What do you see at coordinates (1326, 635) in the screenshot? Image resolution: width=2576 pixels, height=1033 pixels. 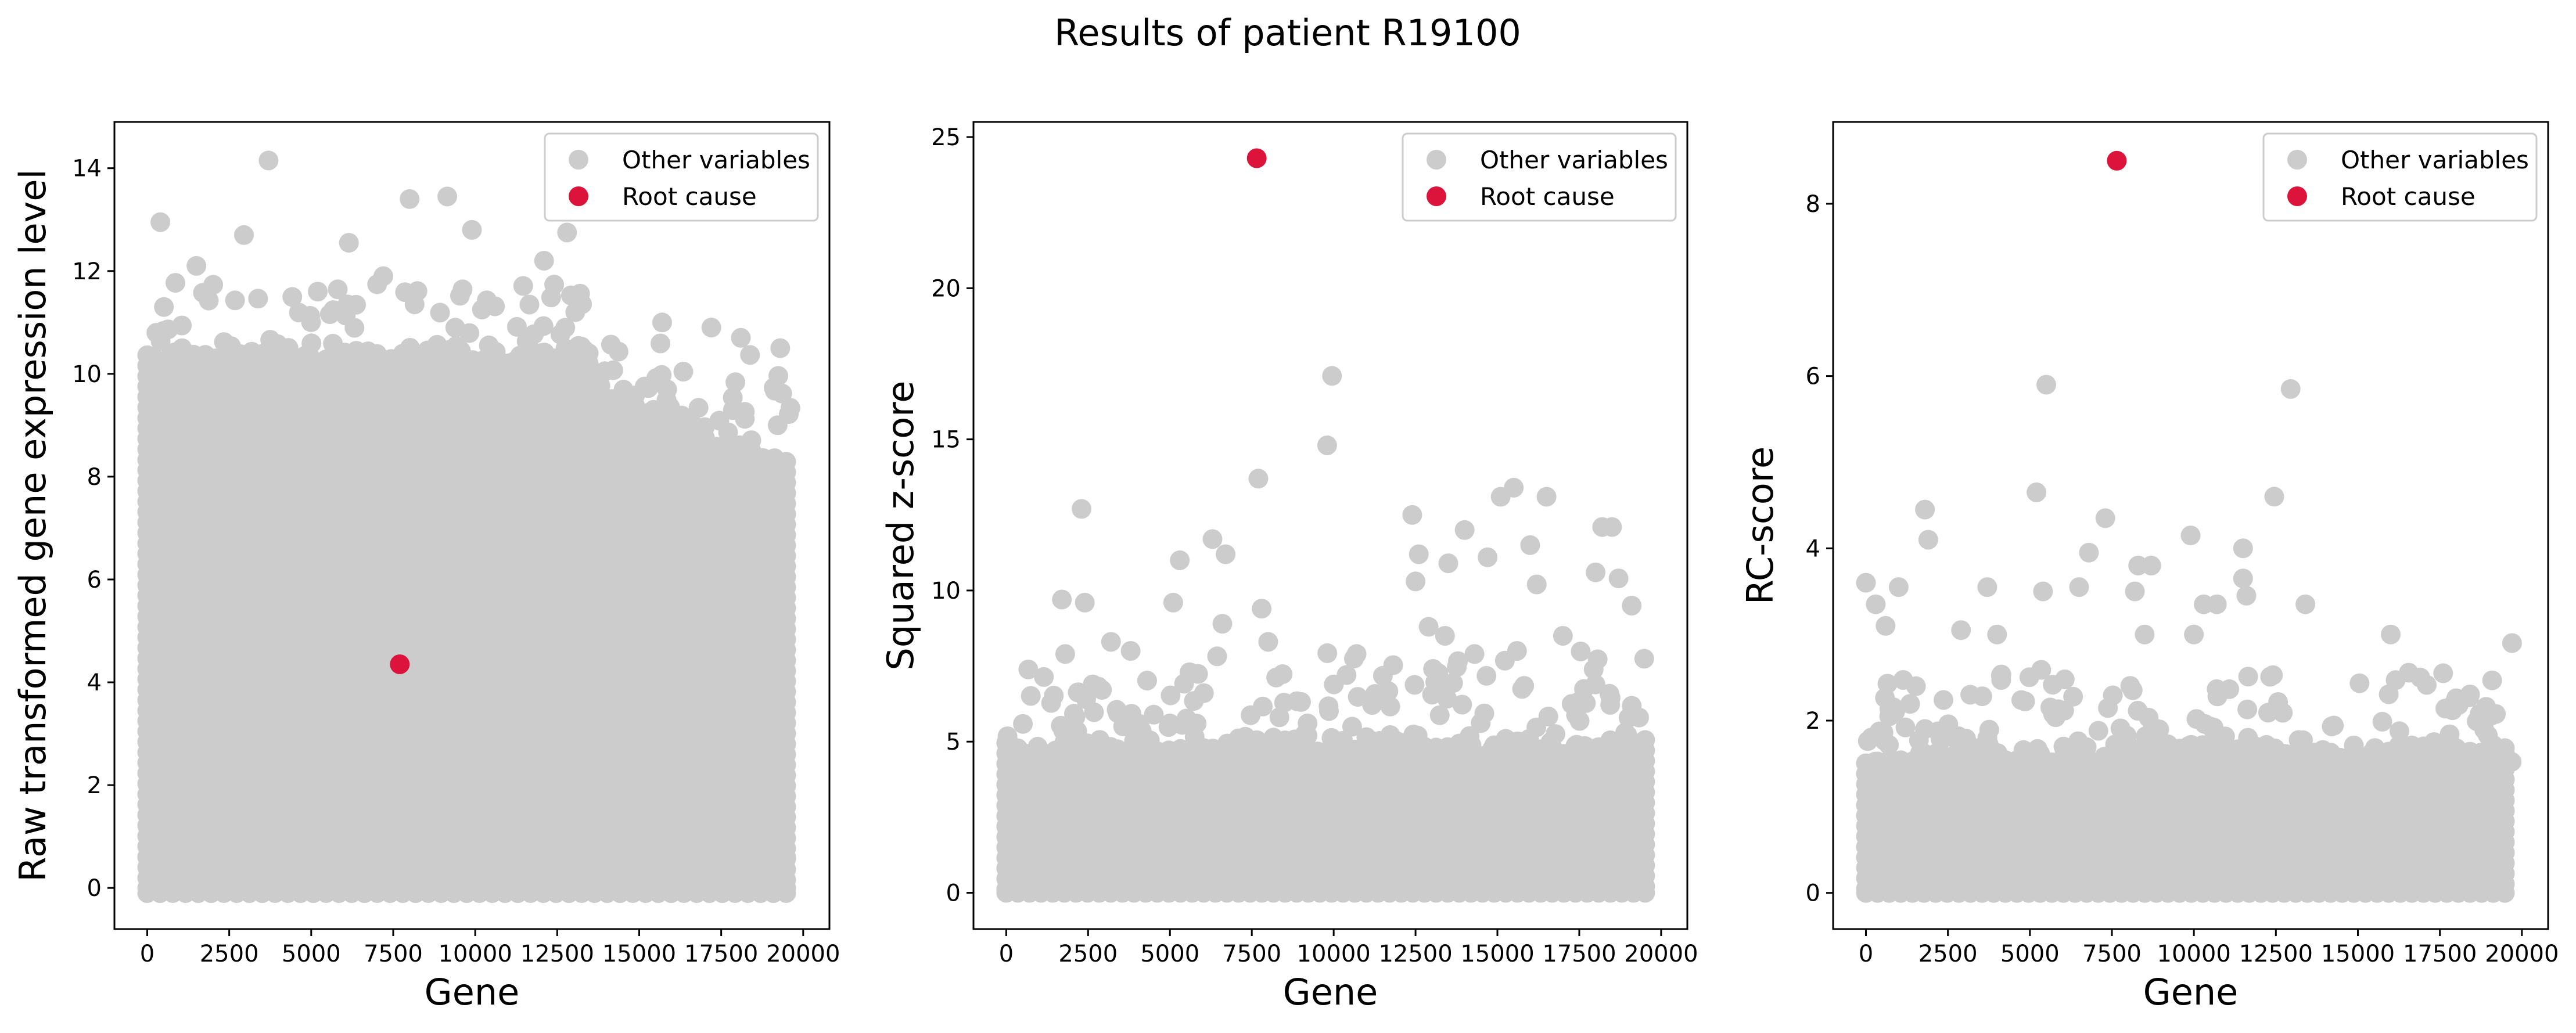 I see `scatter-points-other` at bounding box center [1326, 635].